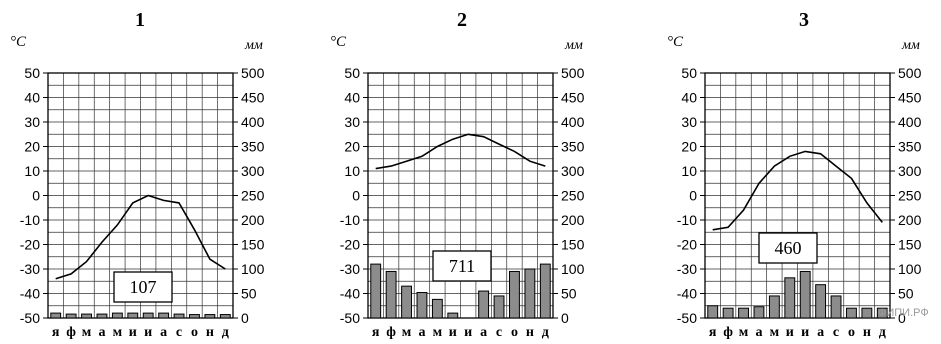  I want to click on right-tick-label: 100, so click(573, 269).